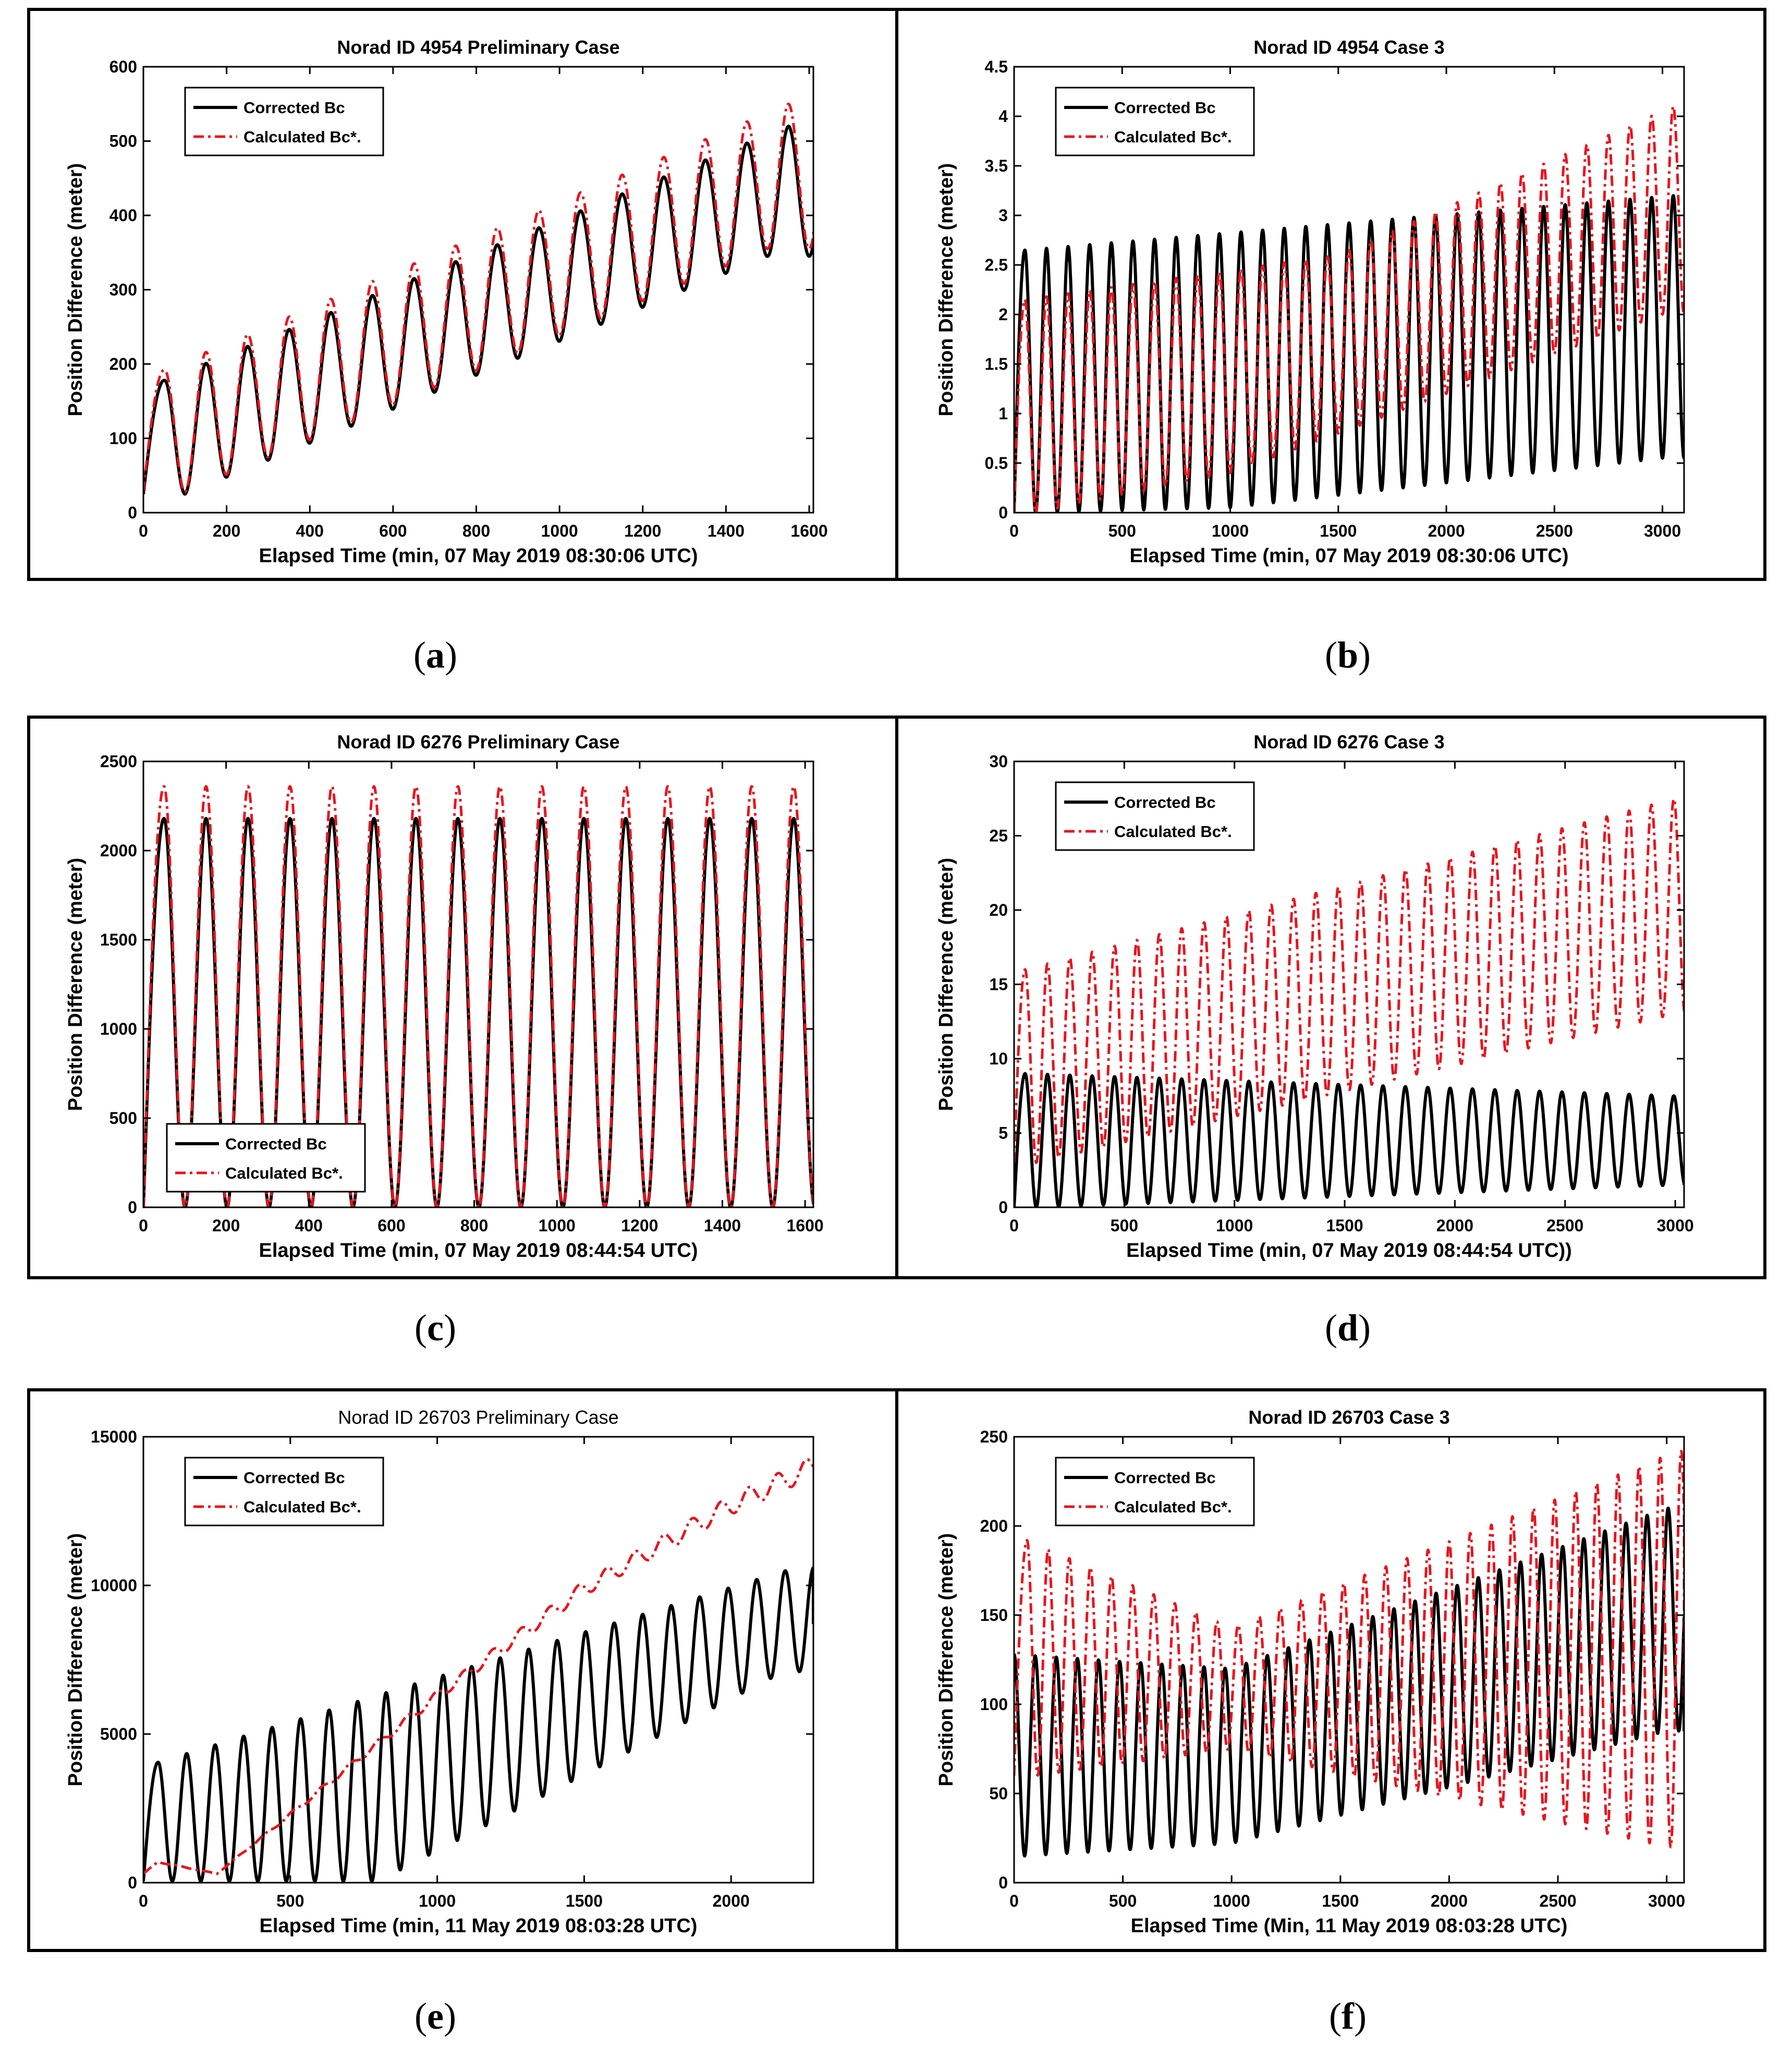 This screenshot has height=2048, width=1792. What do you see at coordinates (391, 1225) in the screenshot?
I see `x-tick-label: 600` at bounding box center [391, 1225].